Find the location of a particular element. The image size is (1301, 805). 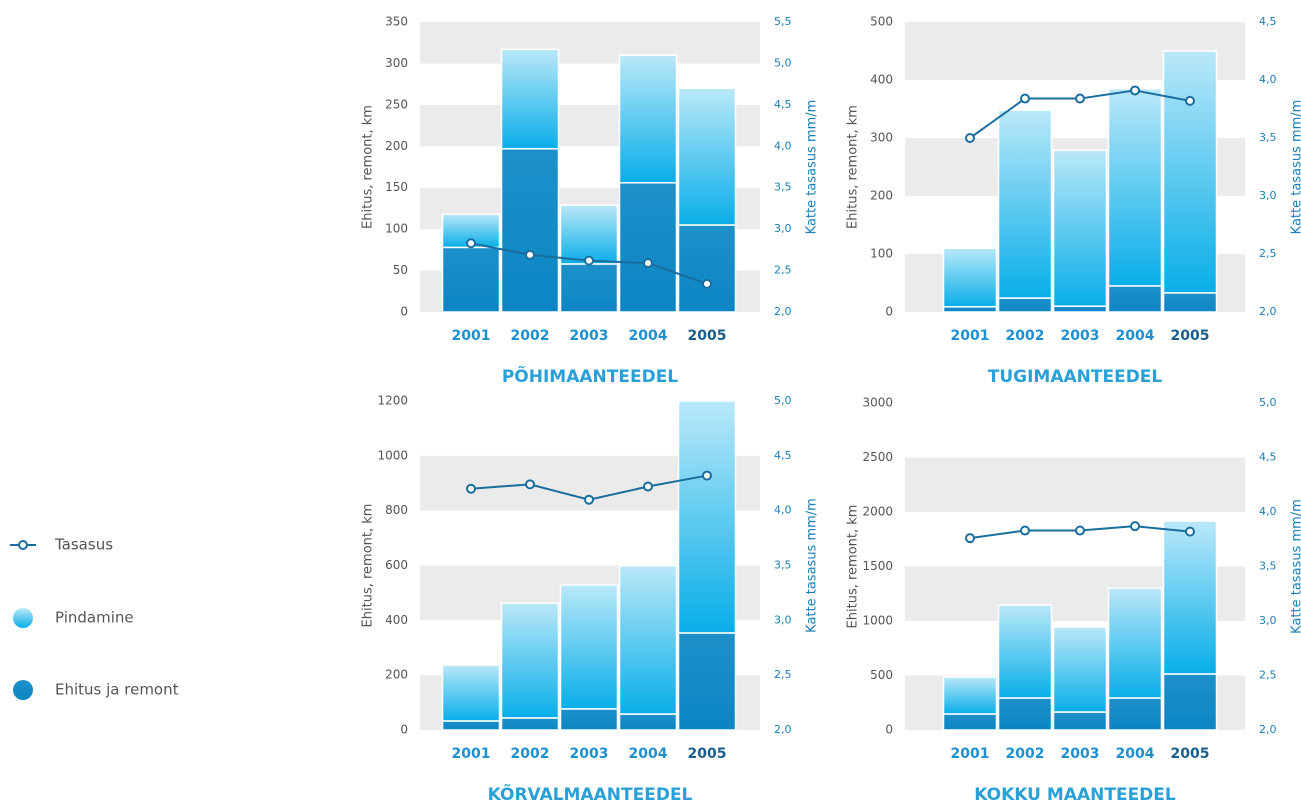

y-tick-label: 50 is located at coordinates (400, 270).